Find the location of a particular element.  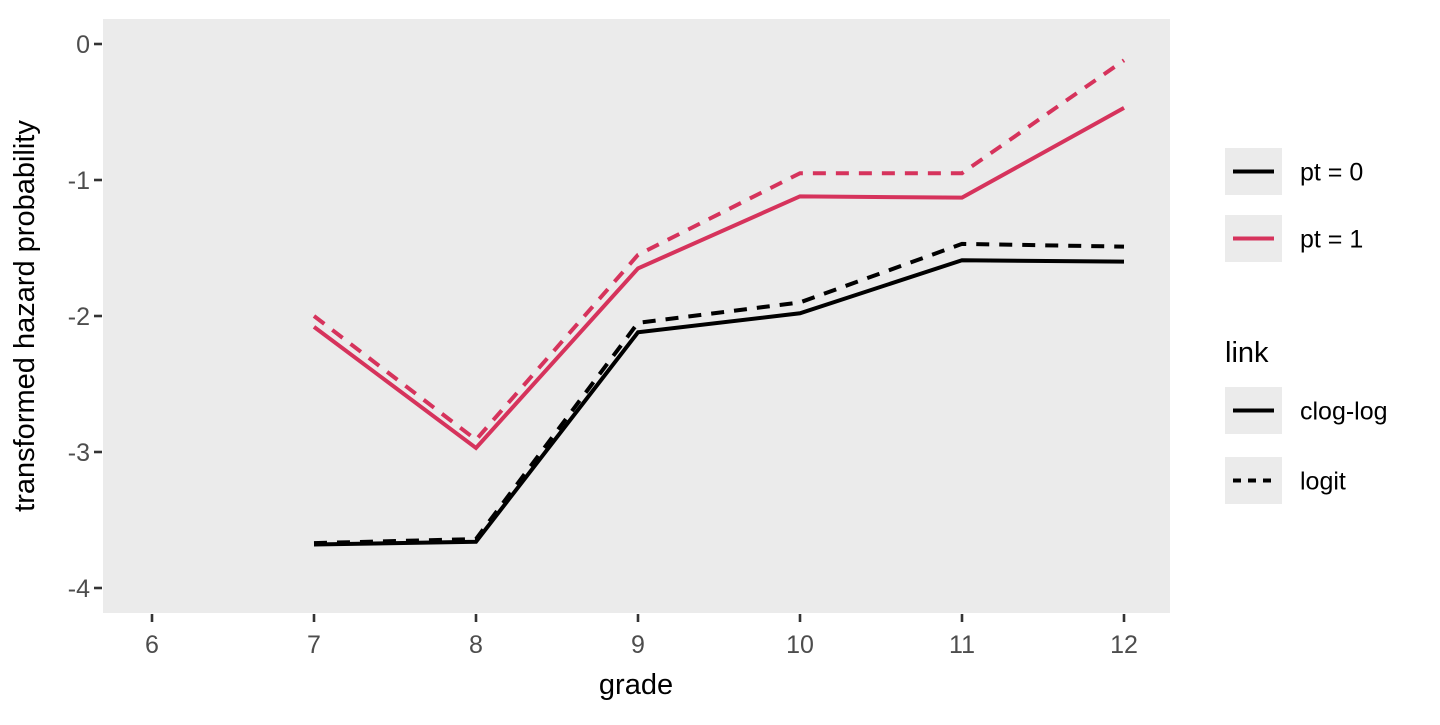

legend-label-pt-0: pt = 0 is located at coordinates (1331, 173).